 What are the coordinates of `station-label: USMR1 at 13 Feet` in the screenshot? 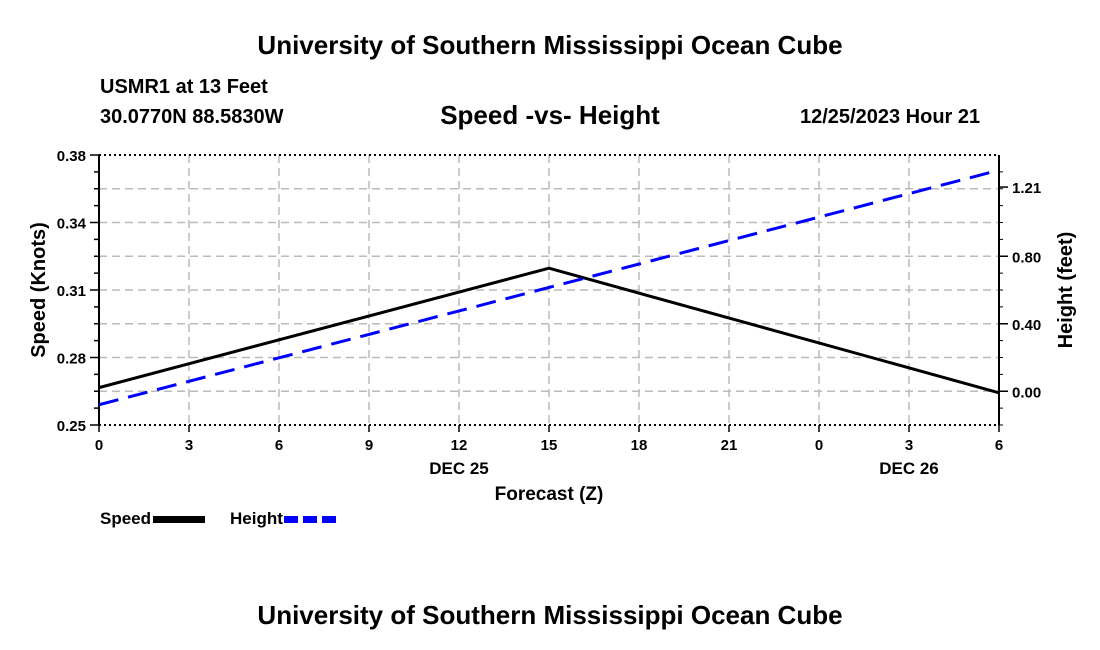 It's located at (184, 87).